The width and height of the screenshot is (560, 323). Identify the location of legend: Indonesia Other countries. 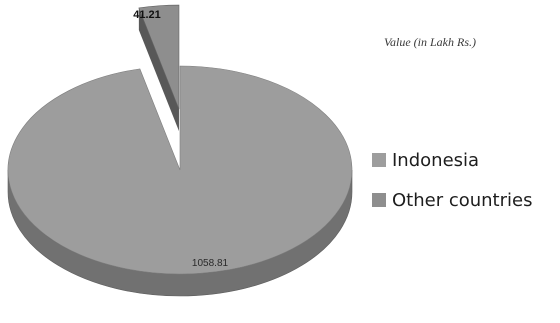
(452, 180).